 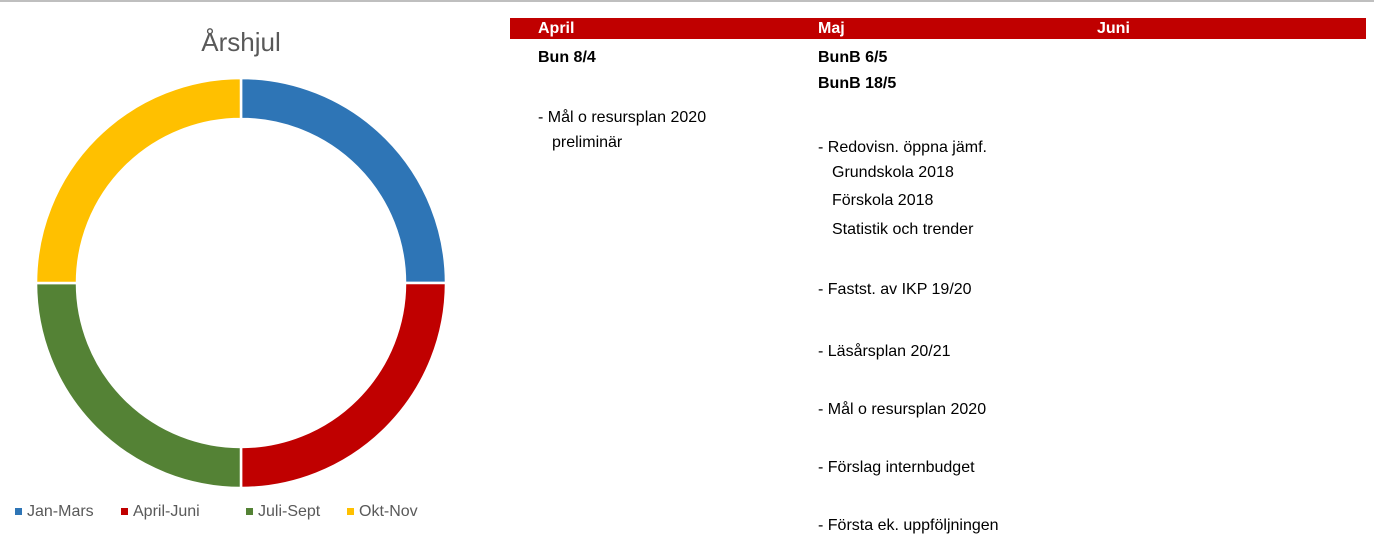 I want to click on column-header: April, so click(x=556, y=28).